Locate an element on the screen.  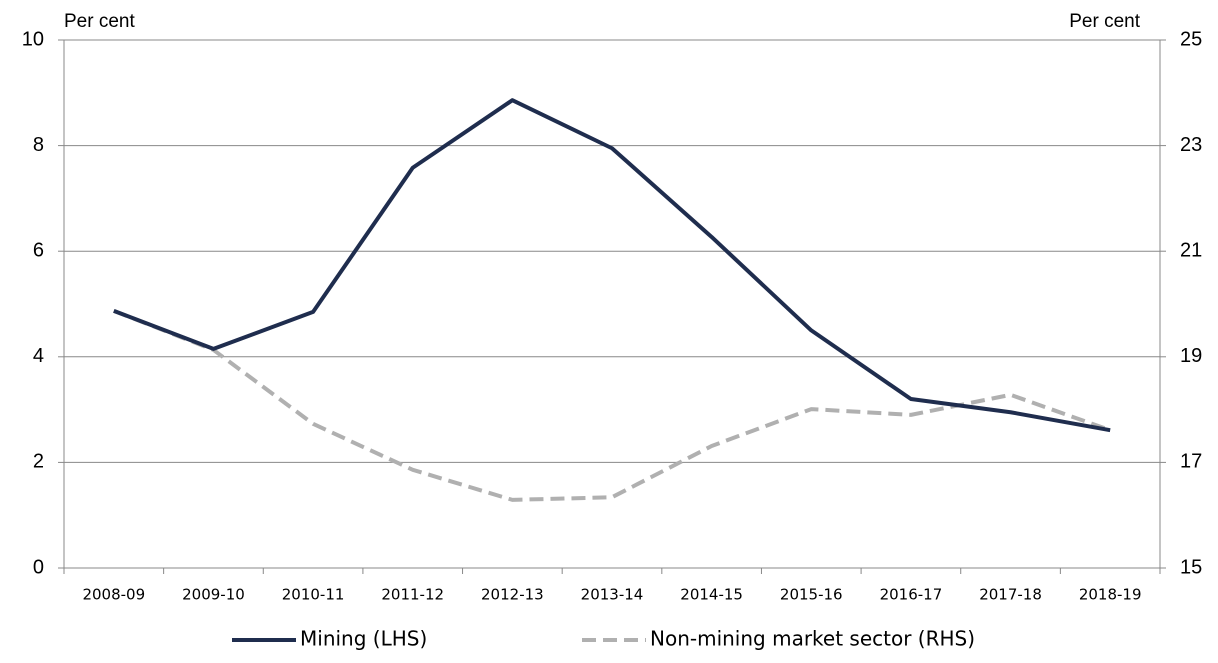
y2-tick-label: 15 is located at coordinates (1191, 567).